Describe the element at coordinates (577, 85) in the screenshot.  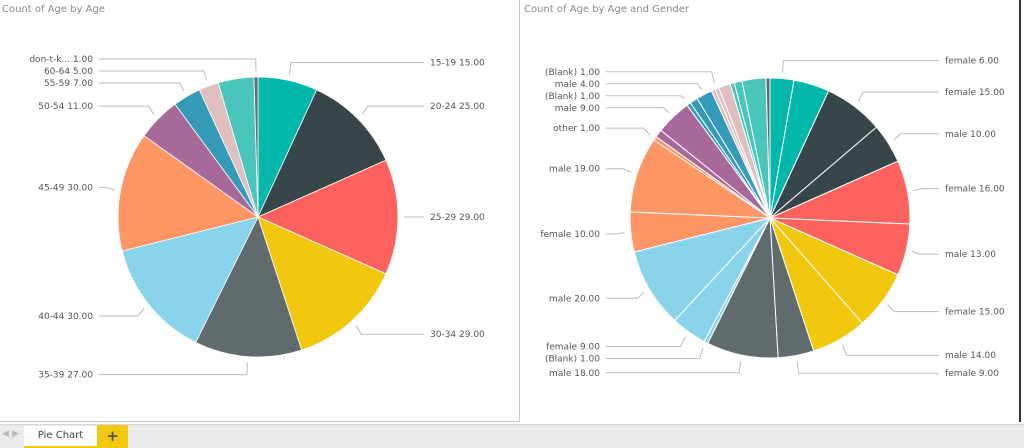
I see `data-label: male 4.00` at that location.